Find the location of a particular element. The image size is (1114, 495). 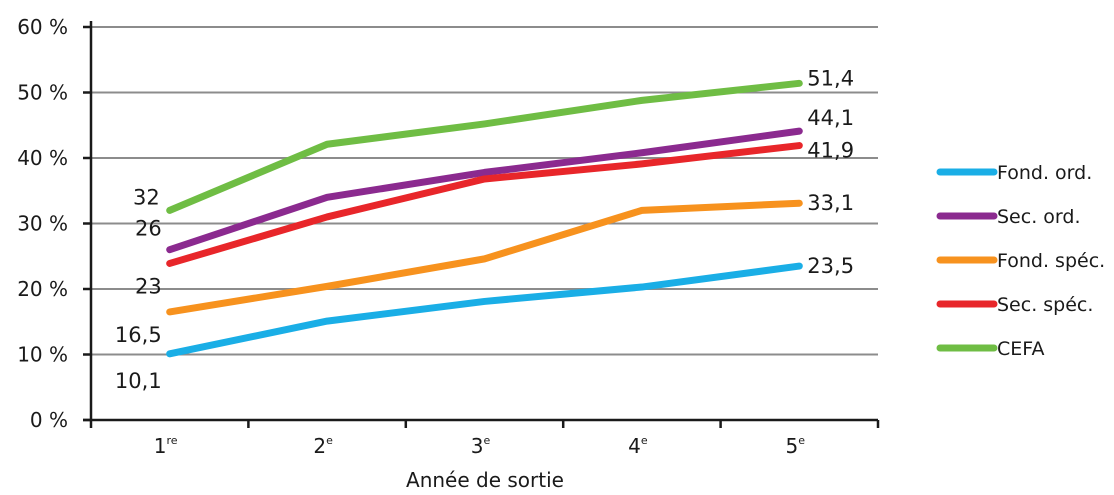

legend-label: Fond. ord. is located at coordinates (1044, 173).